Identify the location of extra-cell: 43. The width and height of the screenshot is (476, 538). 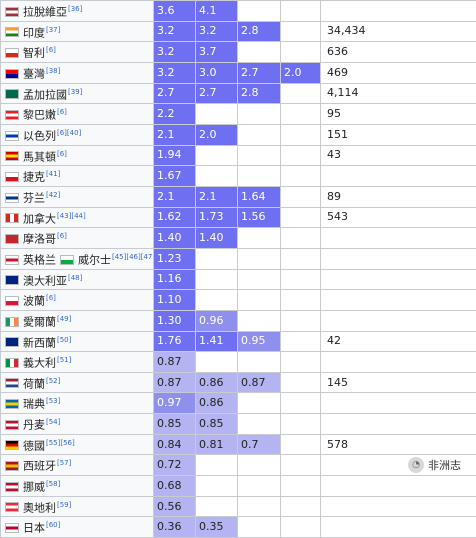
(398, 155).